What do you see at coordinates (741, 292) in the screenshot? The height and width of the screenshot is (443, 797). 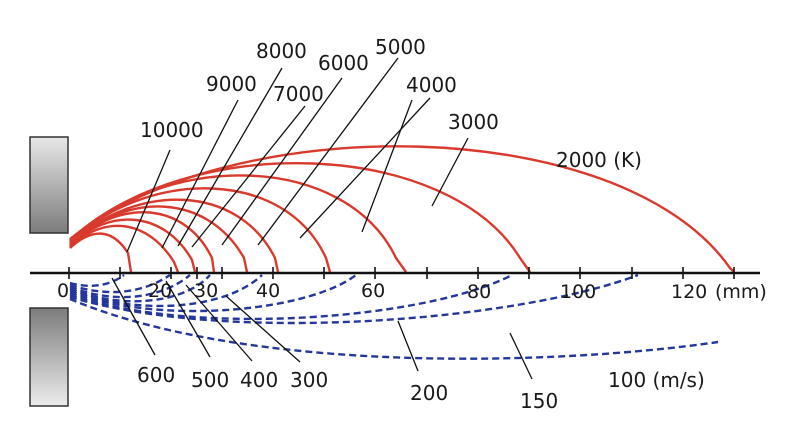 I see `axis-unit-label: (mm)` at bounding box center [741, 292].